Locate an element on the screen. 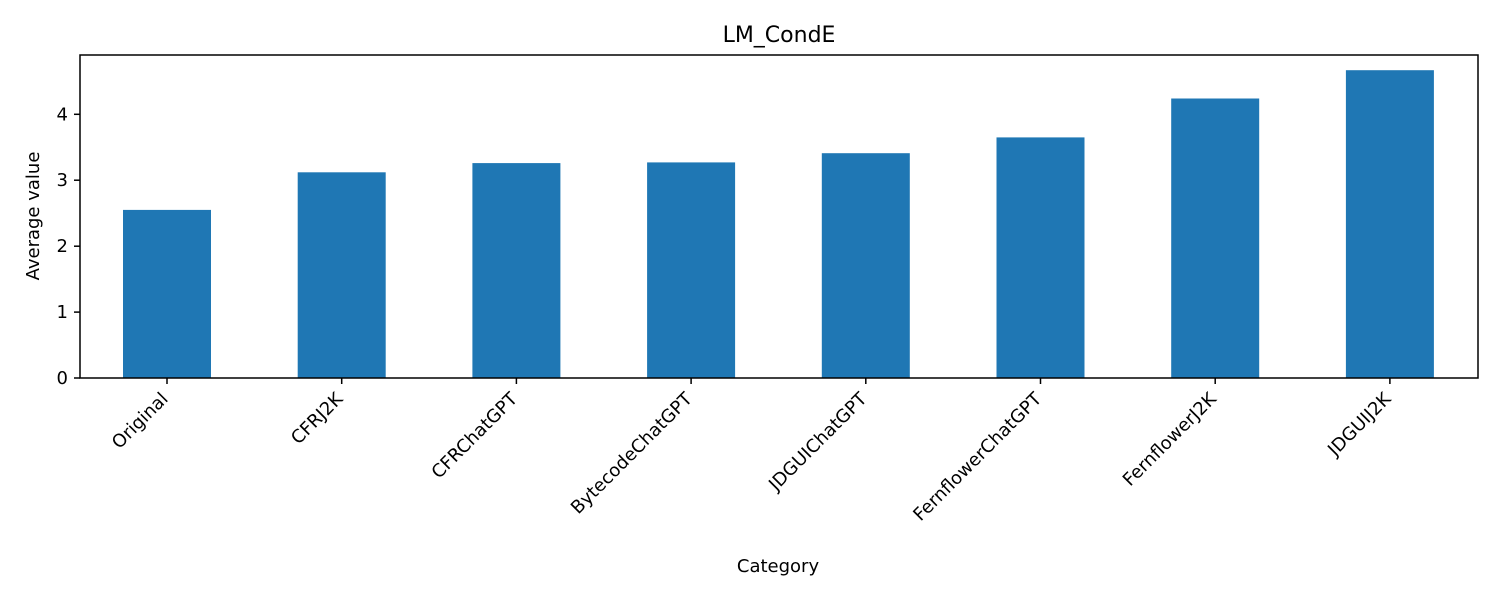 The height and width of the screenshot is (600, 1500). y-axis: 0 1 2 3 4 is located at coordinates (68, 246).